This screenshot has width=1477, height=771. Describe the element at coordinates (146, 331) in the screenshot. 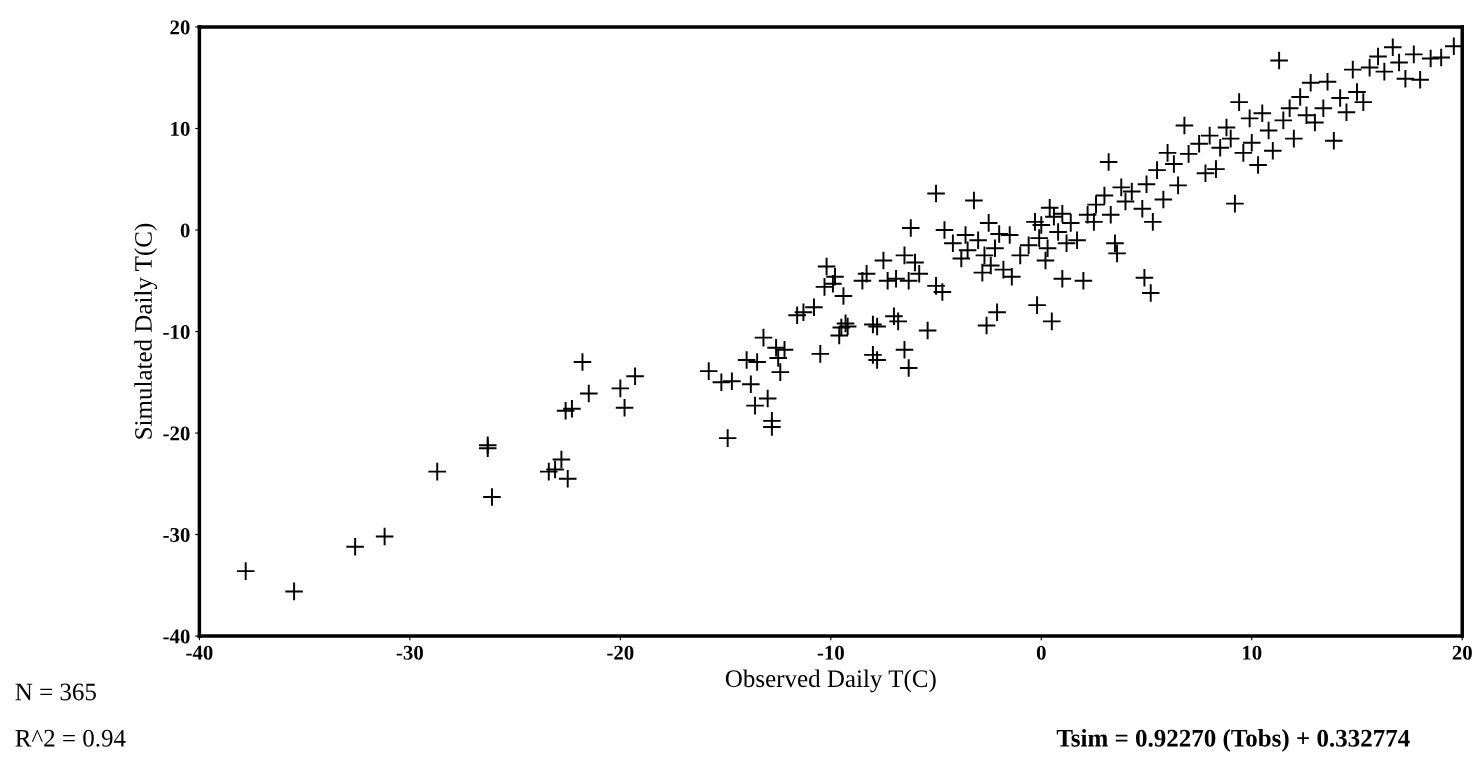

I see `y-axis-title: Simulated Daily T(C)` at that location.